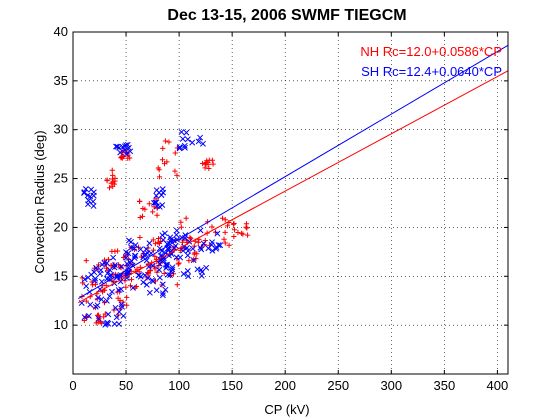  What do you see at coordinates (431, 61) in the screenshot?
I see `legend: NH Rc=12.0+0.0586*CP SH Rc=12.4+0.0640*CP` at bounding box center [431, 61].